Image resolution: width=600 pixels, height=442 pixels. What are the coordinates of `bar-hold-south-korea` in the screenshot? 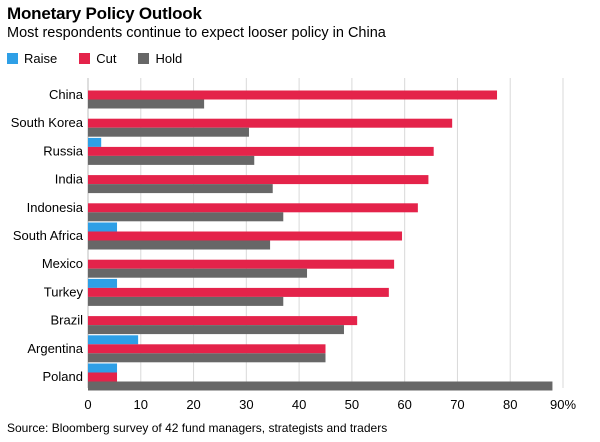 It's located at (168, 132).